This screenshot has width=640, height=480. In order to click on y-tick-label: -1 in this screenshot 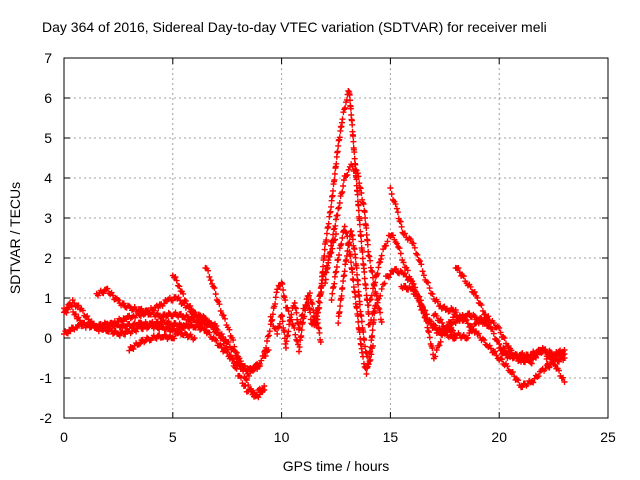, I will do `click(46, 378)`.